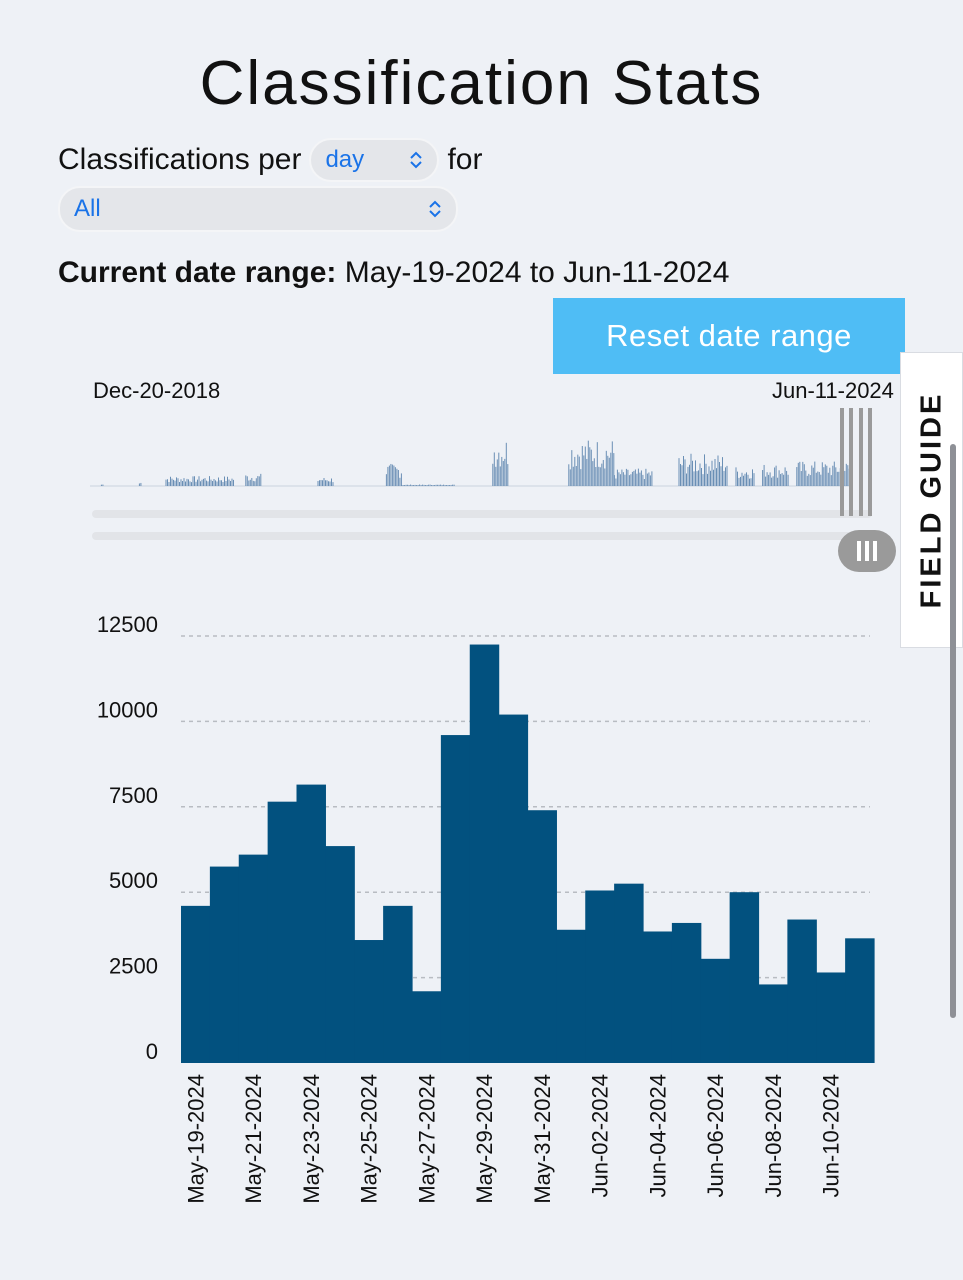 This screenshot has height=1280, width=963. Describe the element at coordinates (133, 880) in the screenshot. I see `y-tick-label: 5000` at that location.